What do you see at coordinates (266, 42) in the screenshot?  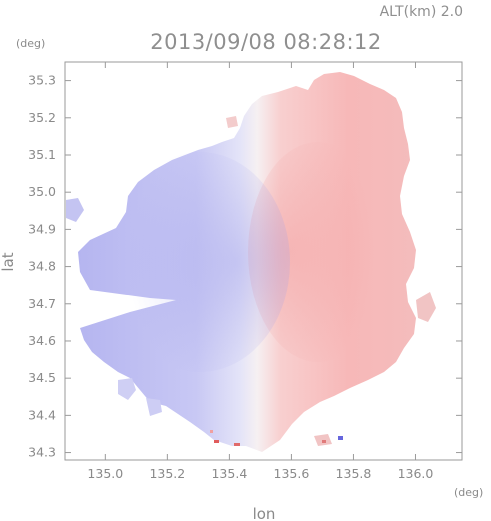 I see `chart-title: 2013/09/08 08:28:12` at bounding box center [266, 42].